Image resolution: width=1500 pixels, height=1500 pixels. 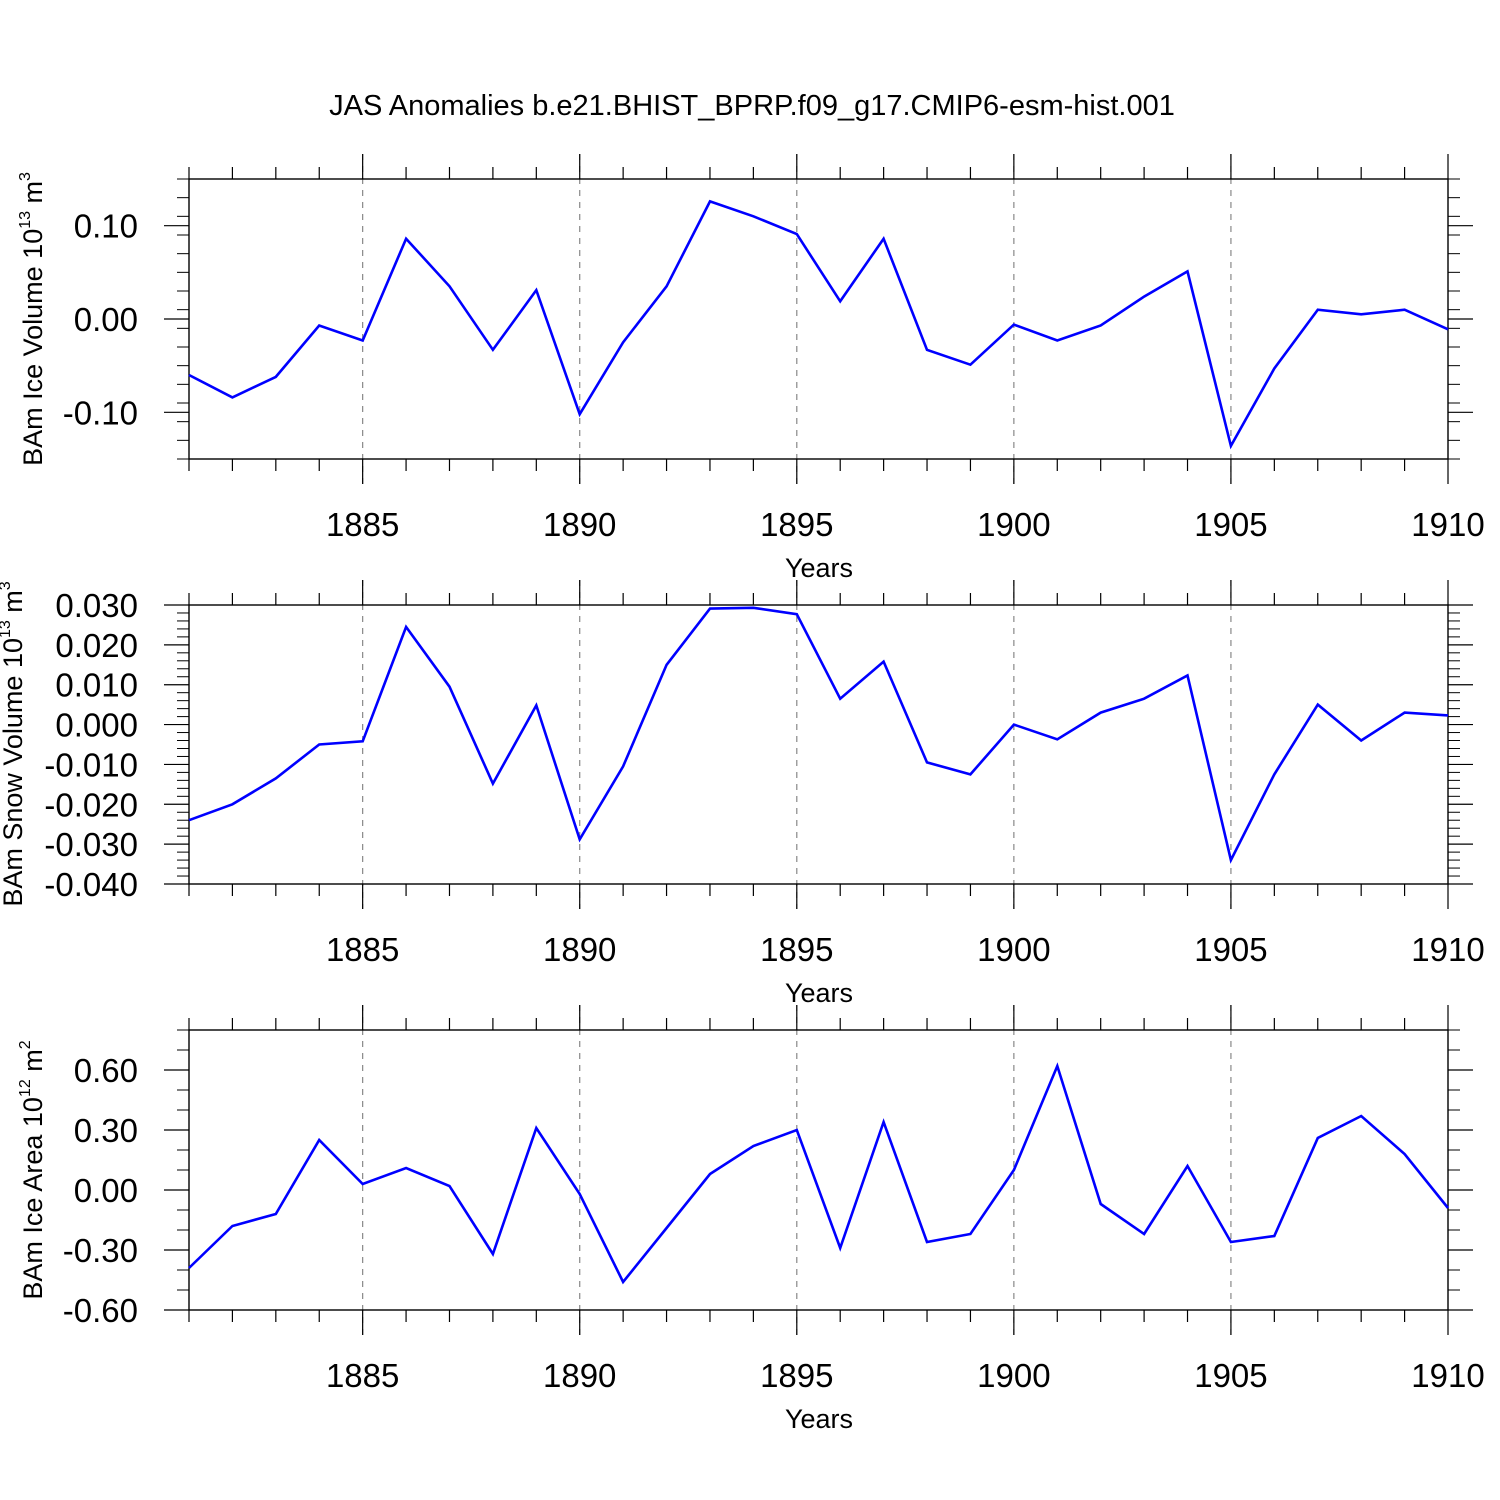 I want to click on y-tick-label: 0.10, so click(x=106, y=226).